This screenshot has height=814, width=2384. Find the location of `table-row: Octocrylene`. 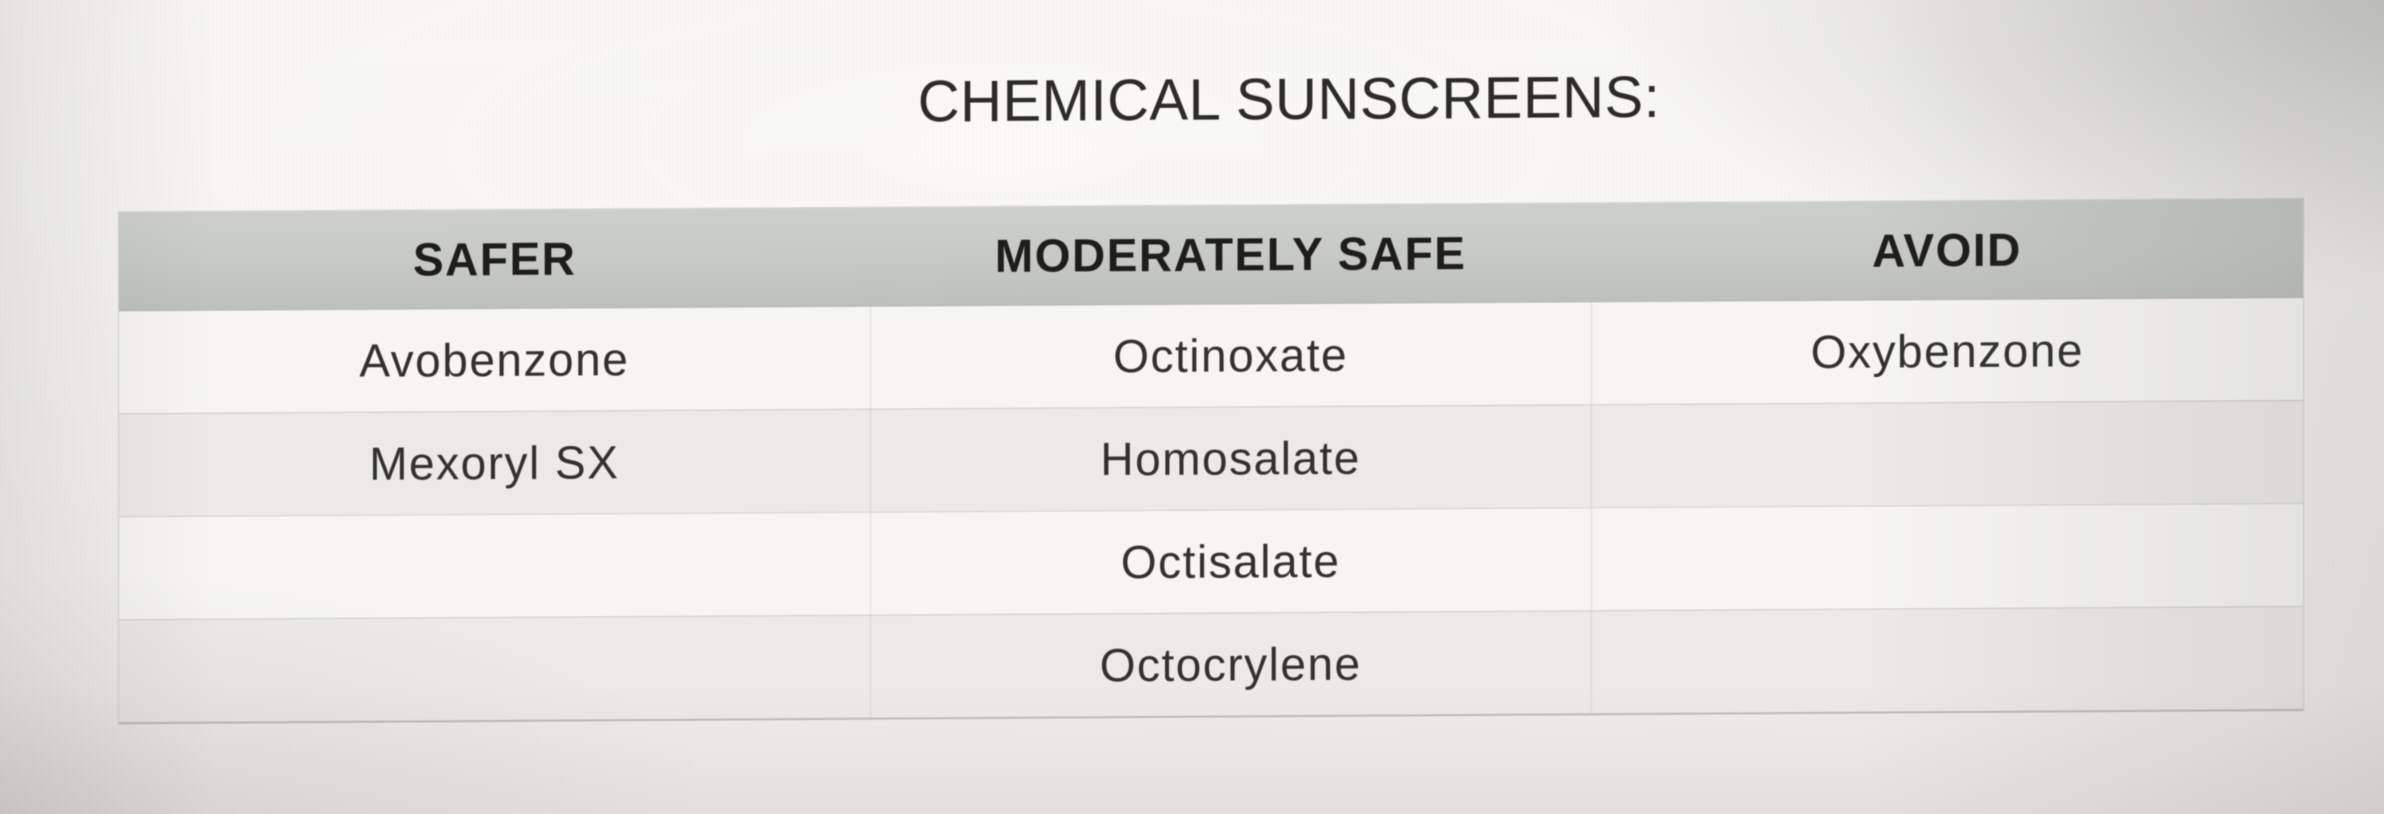

table-row: Octocrylene is located at coordinates (1211, 664).